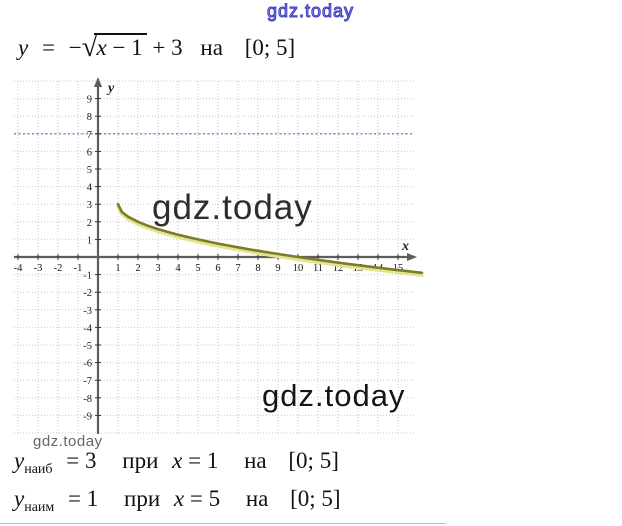 The height and width of the screenshot is (526, 622). Describe the element at coordinates (48, 47) in the screenshot. I see `formula-equals: =` at that location.